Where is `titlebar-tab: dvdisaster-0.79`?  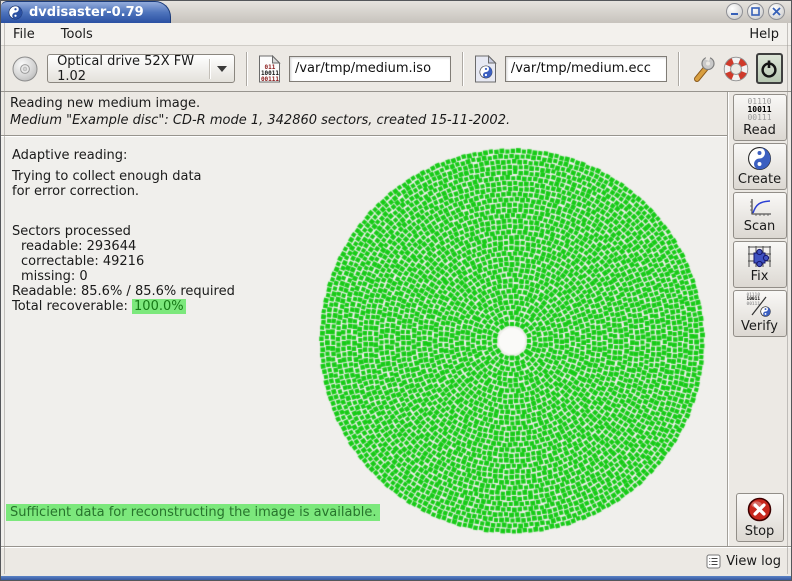
titlebar-tab: dvdisaster-0.79 is located at coordinates (86, 12).